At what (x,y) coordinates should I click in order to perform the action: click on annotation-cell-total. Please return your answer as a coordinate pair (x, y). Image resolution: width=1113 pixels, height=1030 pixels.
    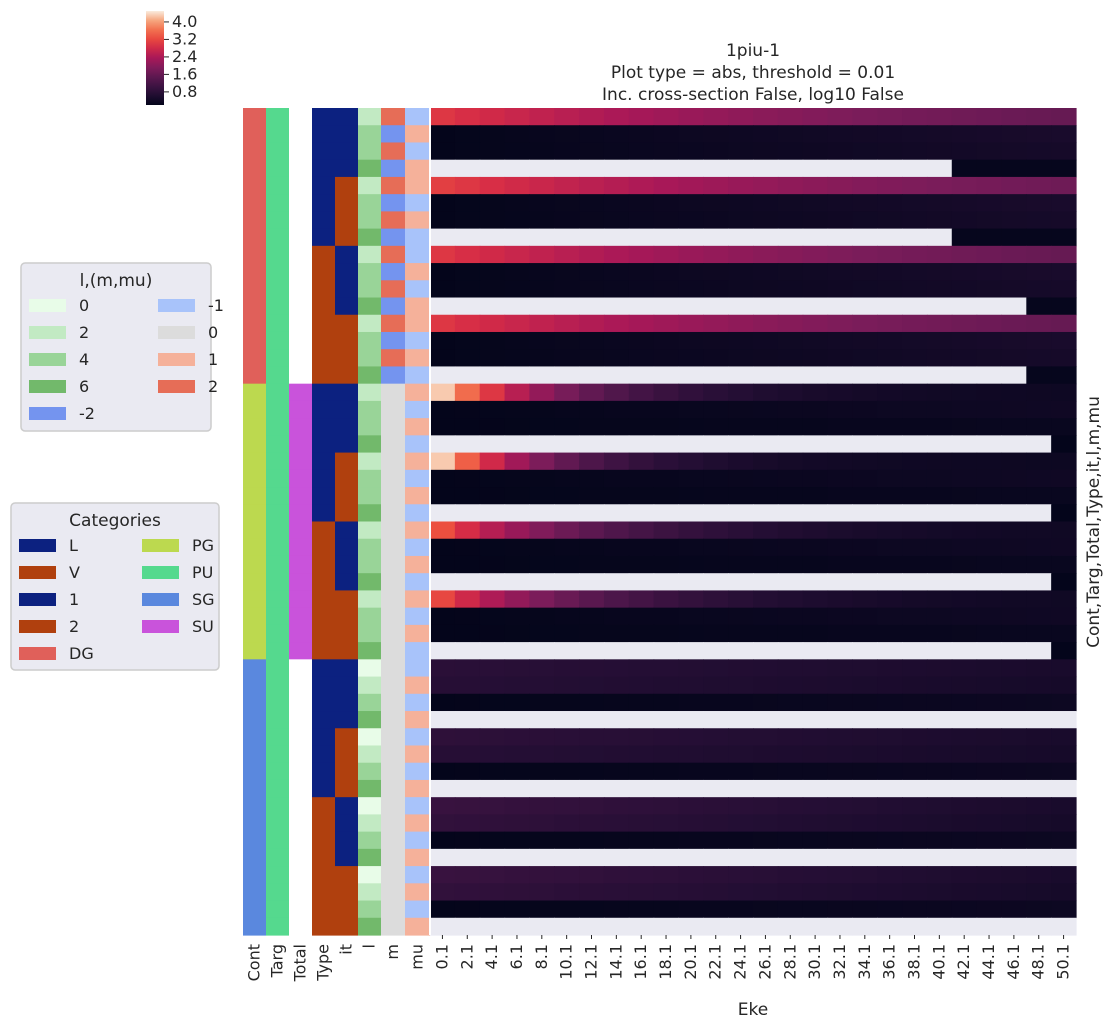
    Looking at the image, I should click on (300, 926).